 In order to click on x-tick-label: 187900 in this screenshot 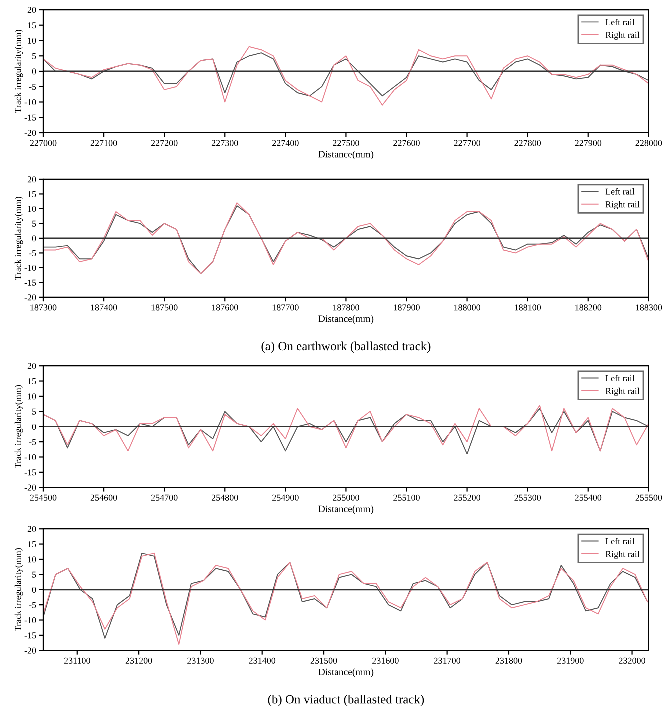, I will do `click(407, 307)`.